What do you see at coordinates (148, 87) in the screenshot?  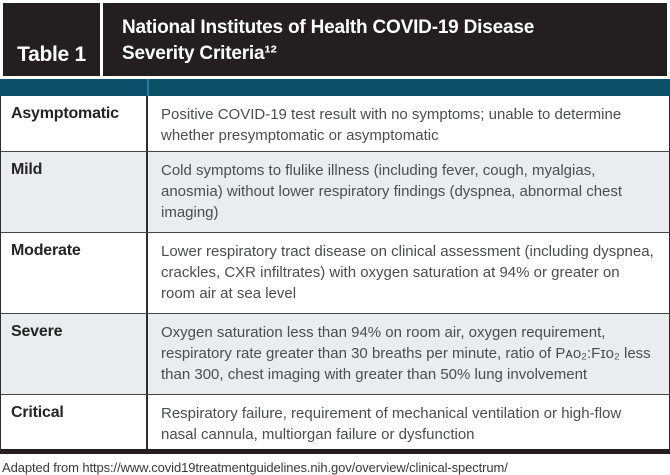 I see `teal-column-divider` at bounding box center [148, 87].